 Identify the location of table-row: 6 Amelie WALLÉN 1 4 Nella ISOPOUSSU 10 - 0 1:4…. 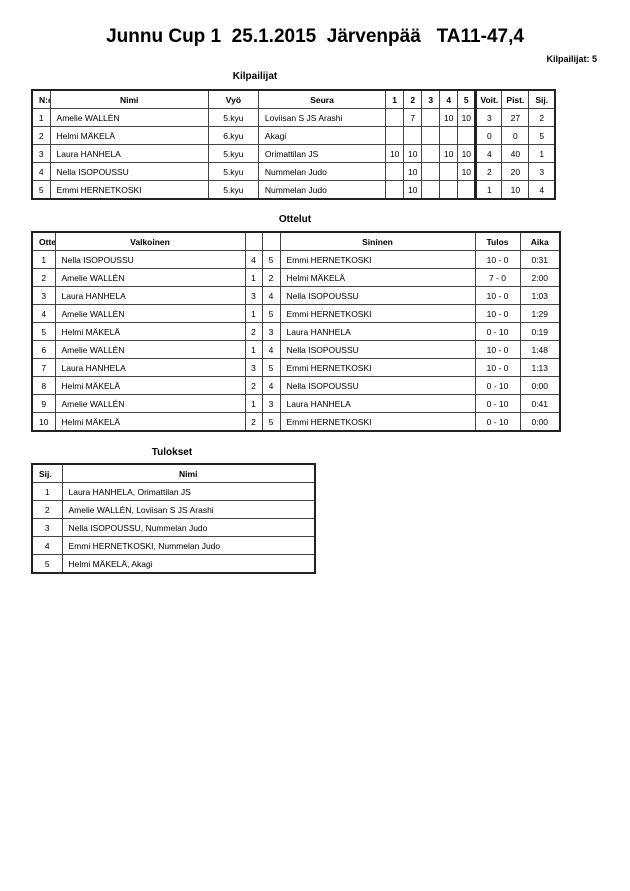
(296, 349).